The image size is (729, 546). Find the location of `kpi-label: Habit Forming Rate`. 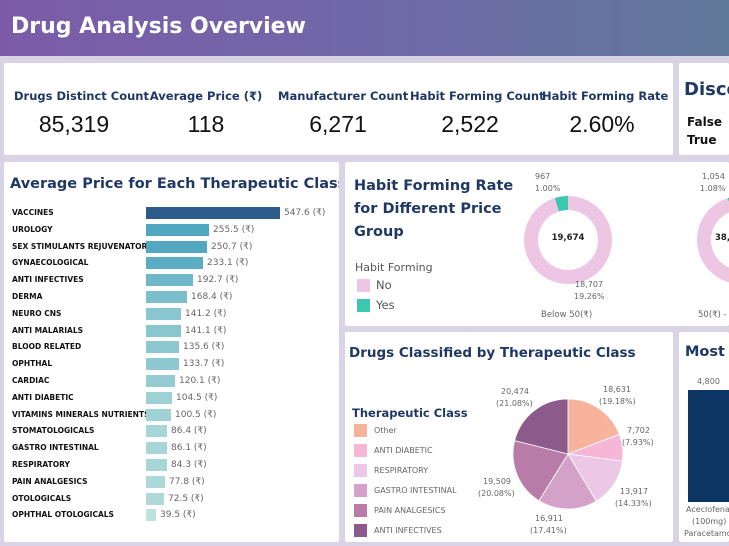

kpi-label: Habit Forming Rate is located at coordinates (605, 96).